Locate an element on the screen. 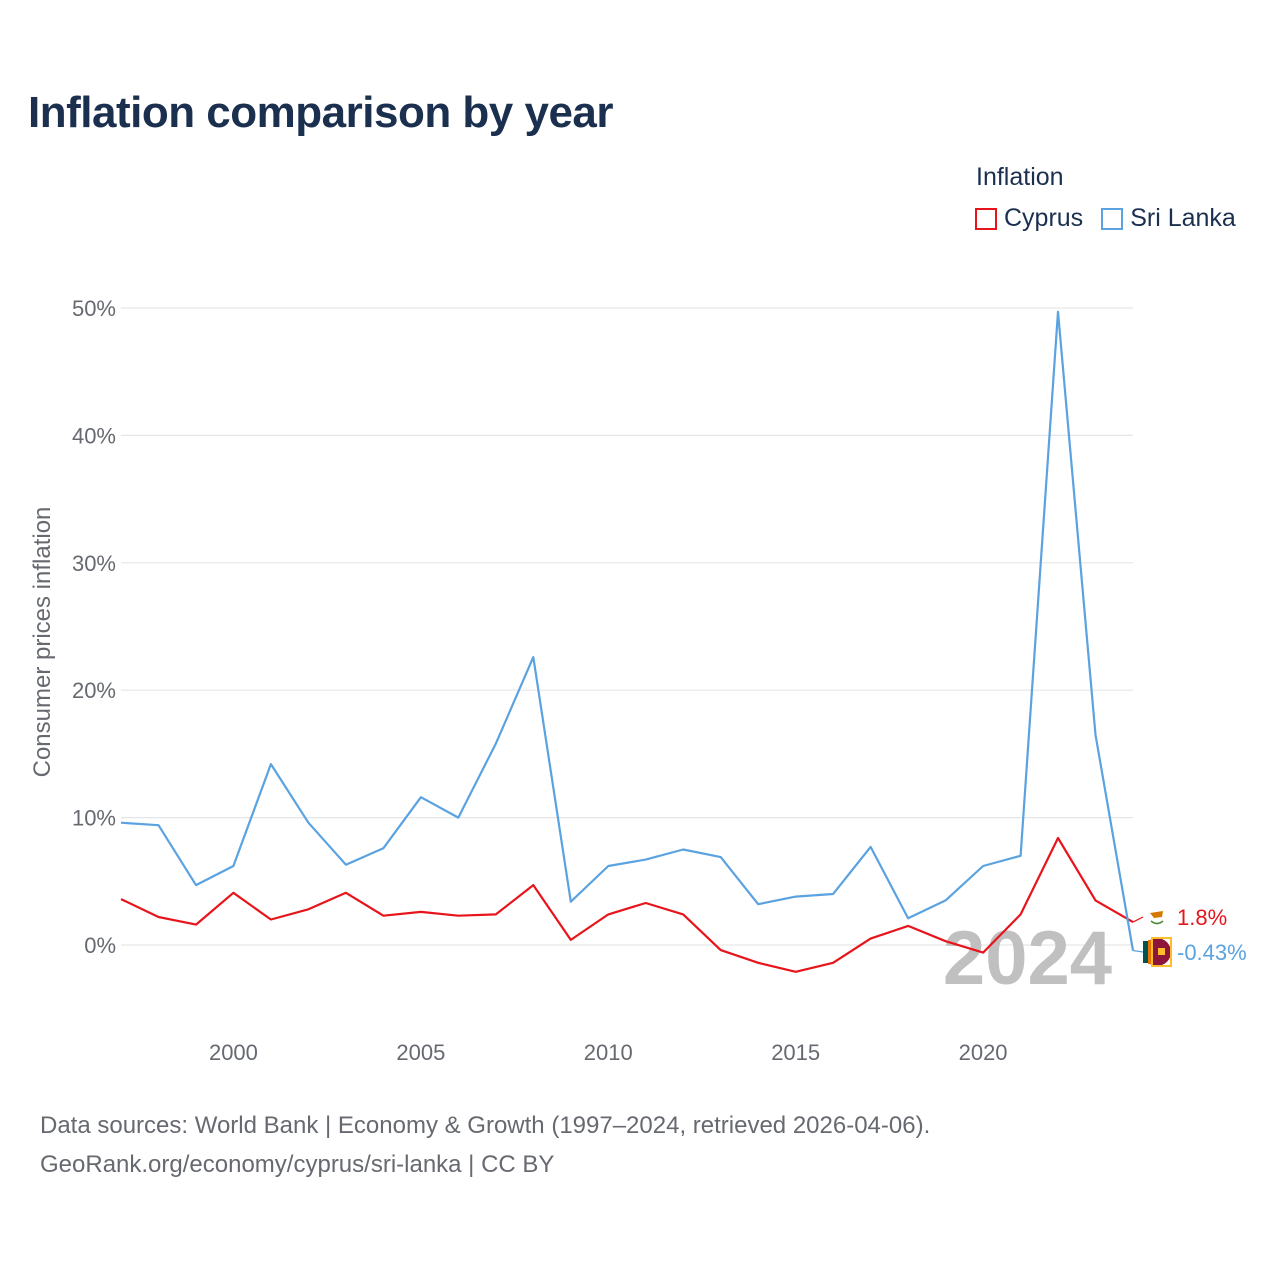 This screenshot has width=1280, height=1280. legend-swatch-cyprus is located at coordinates (986, 218).